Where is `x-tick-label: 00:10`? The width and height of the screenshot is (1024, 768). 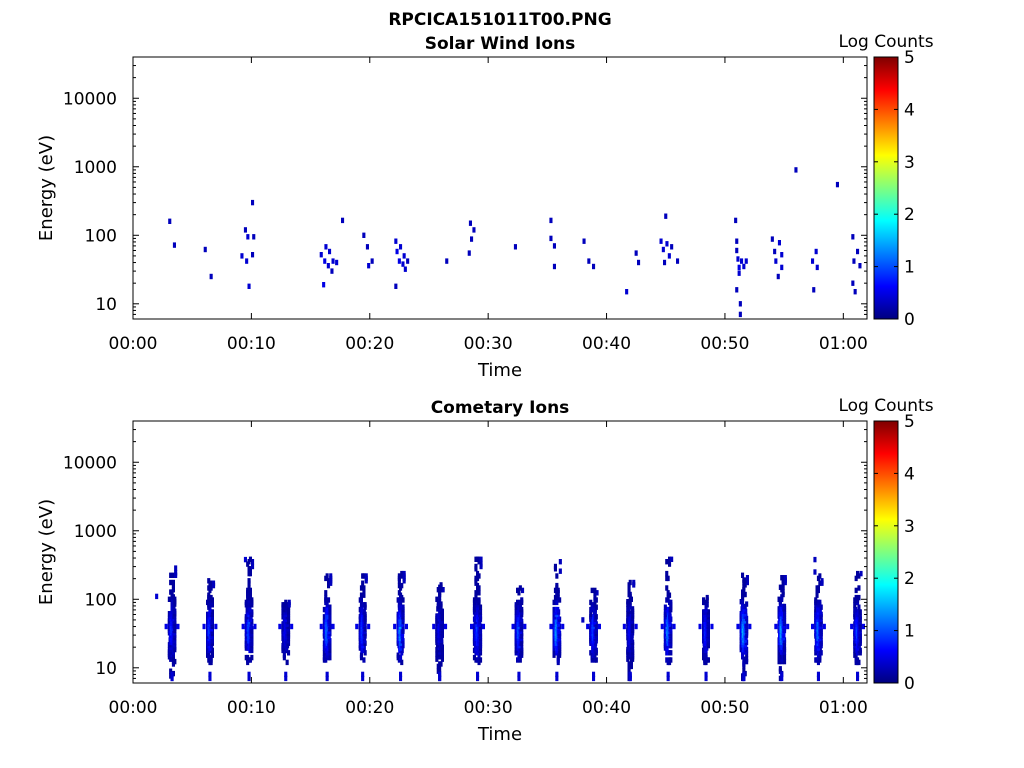
x-tick-label: 00:10 is located at coordinates (251, 708).